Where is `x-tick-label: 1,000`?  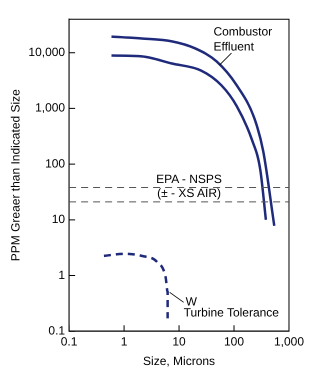
x-tick-label: 1,000 is located at coordinates (289, 341).